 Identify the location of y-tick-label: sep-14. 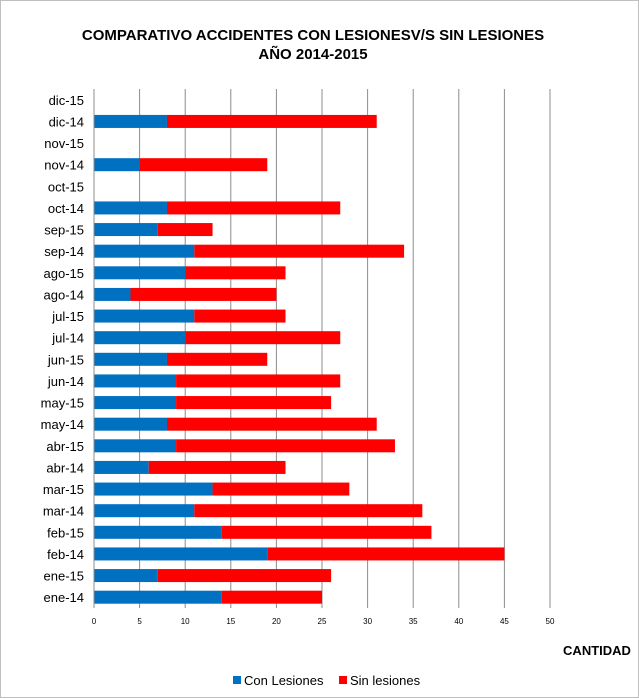
(64, 251).